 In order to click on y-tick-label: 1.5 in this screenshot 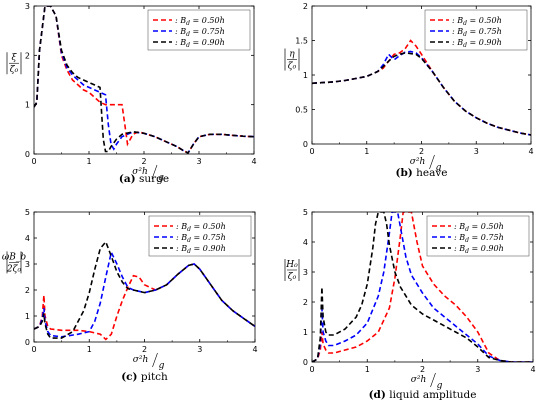, I will do `click(301, 41)`.